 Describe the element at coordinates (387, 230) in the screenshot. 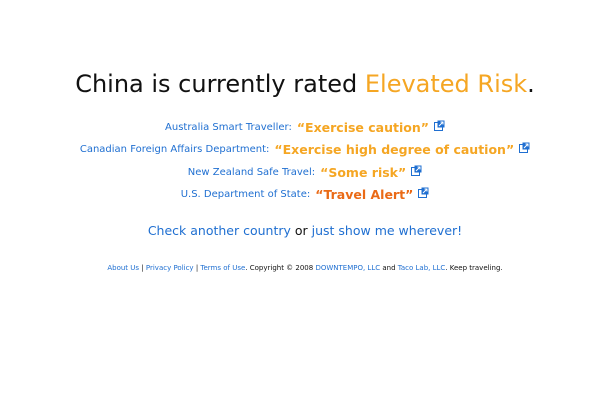

I see `show-me-wherever-link: just show me wherever!` at that location.